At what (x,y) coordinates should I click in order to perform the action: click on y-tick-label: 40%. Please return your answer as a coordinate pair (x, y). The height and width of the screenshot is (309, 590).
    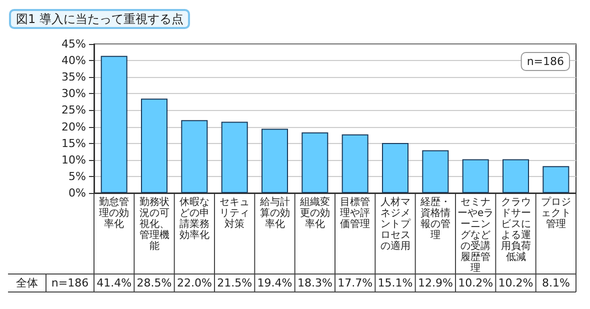
    Looking at the image, I should click on (74, 61).